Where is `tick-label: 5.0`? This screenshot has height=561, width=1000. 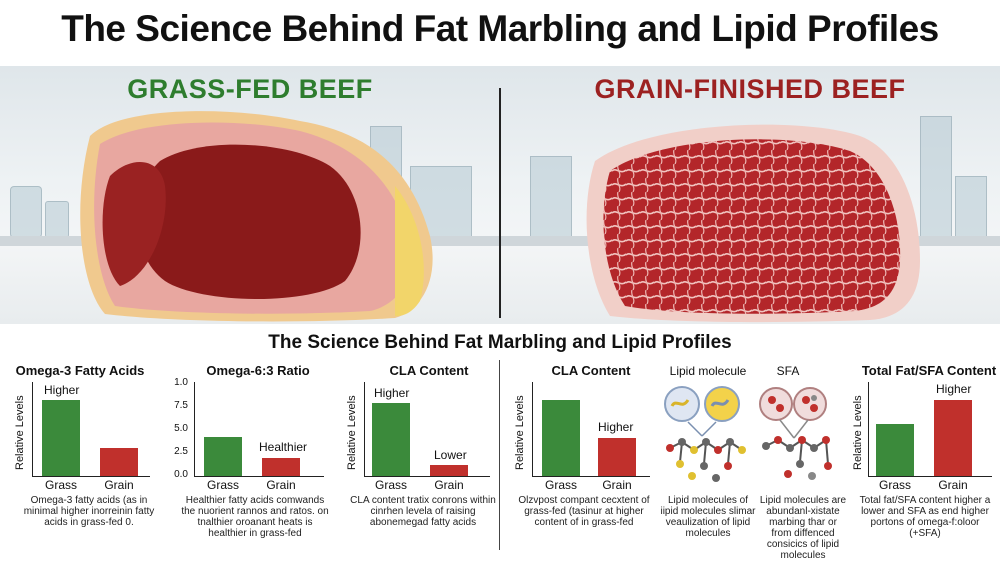 tick-label: 5.0 is located at coordinates (181, 428).